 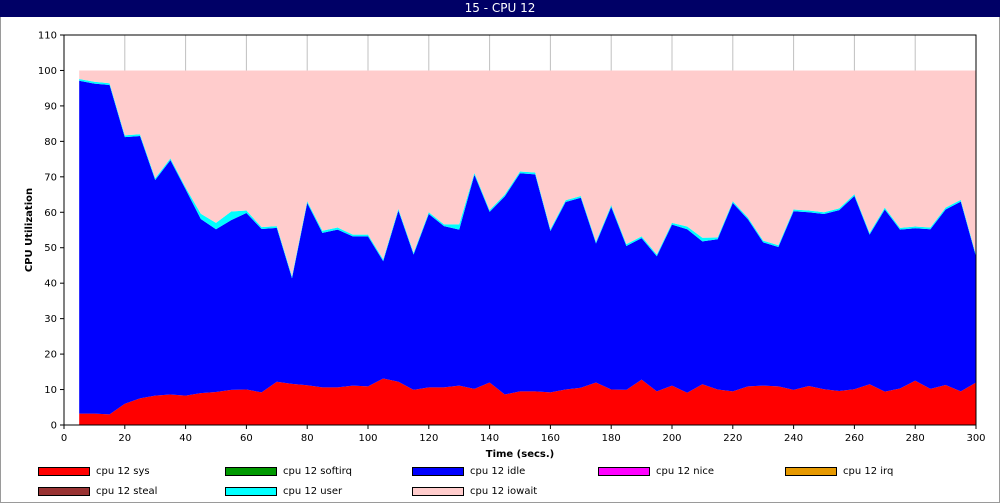 I want to click on x-tick-label: 40, so click(x=185, y=438).